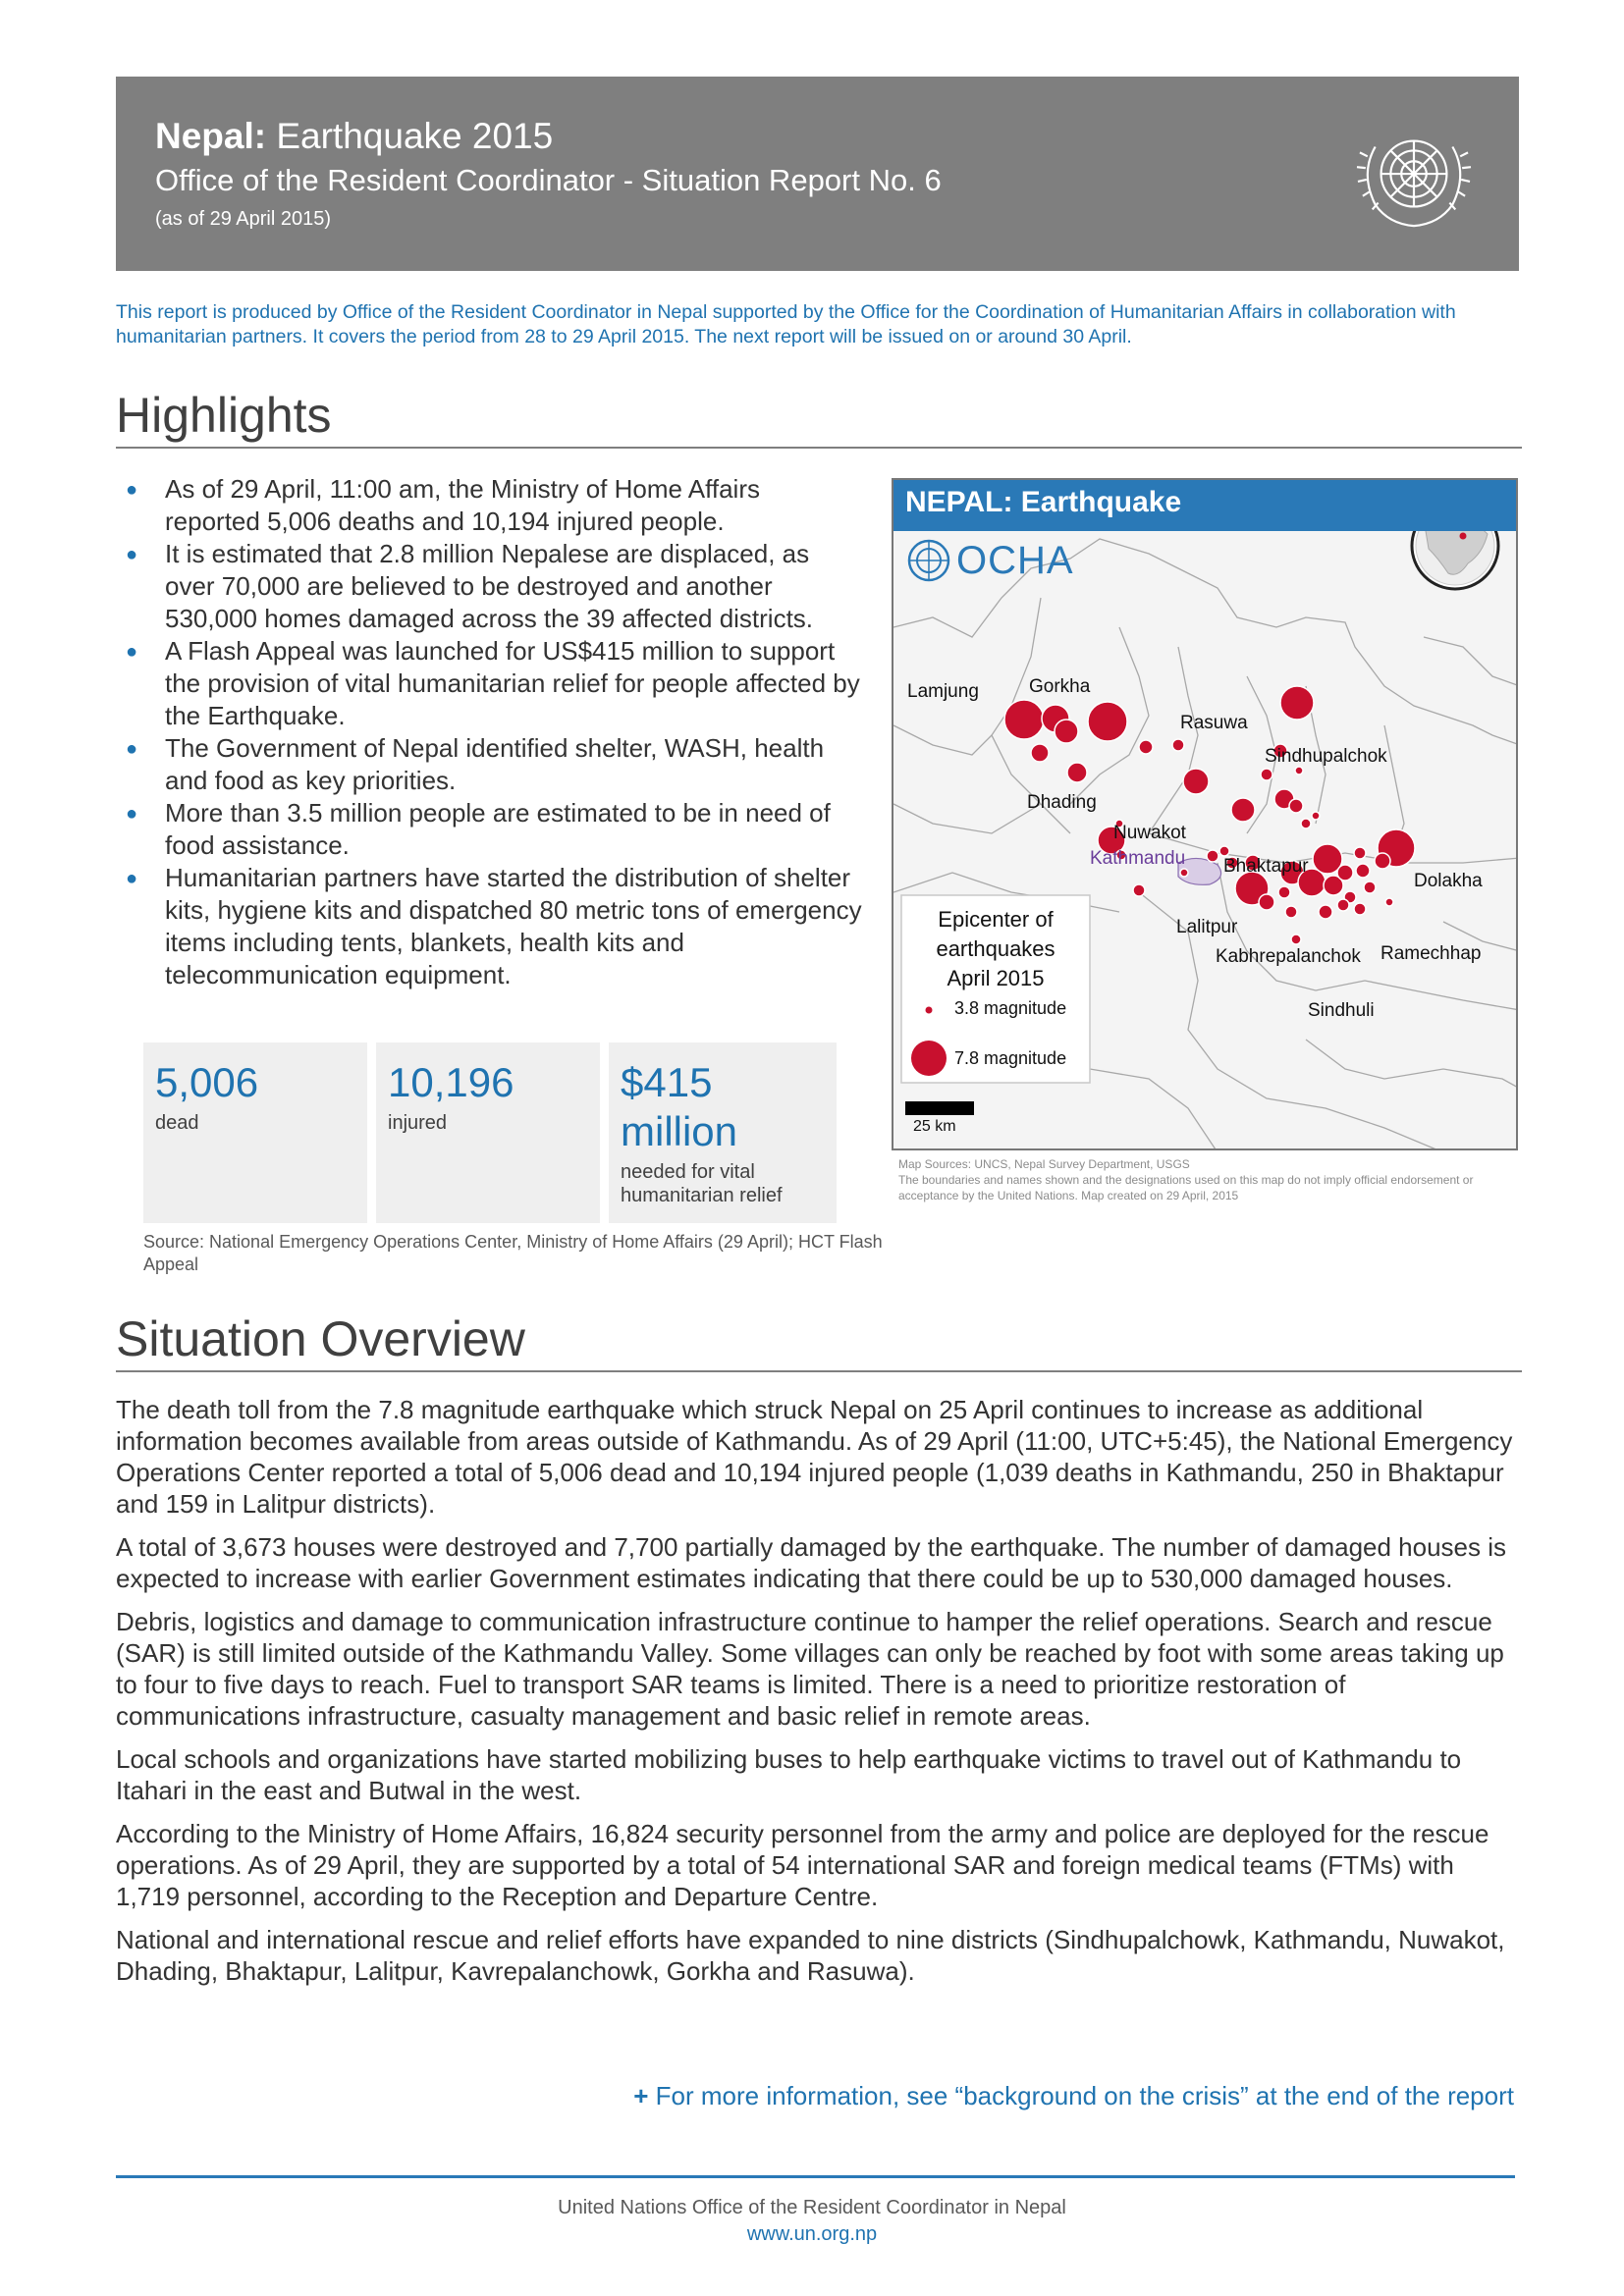  I want to click on footer-url-link: www.un.org.np, so click(812, 2234).